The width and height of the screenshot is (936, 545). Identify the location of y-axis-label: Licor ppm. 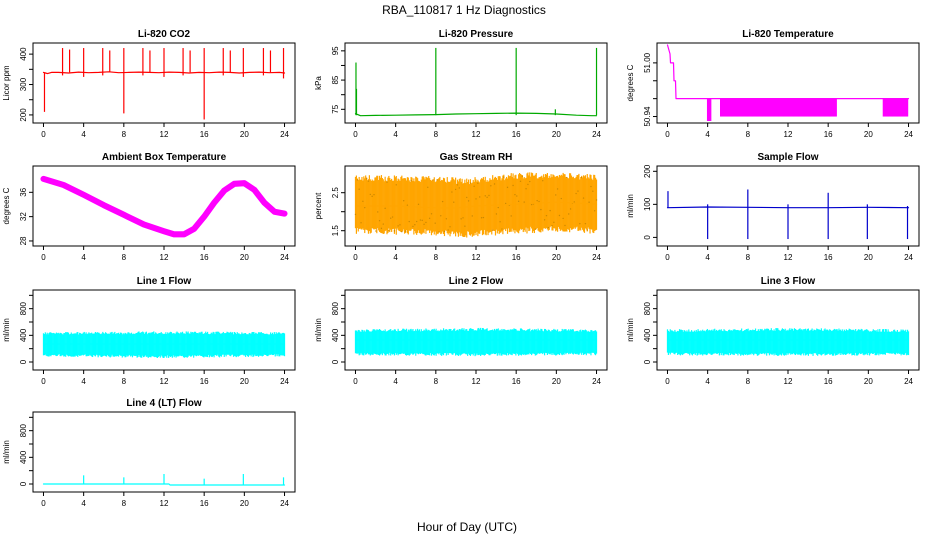
(6, 82).